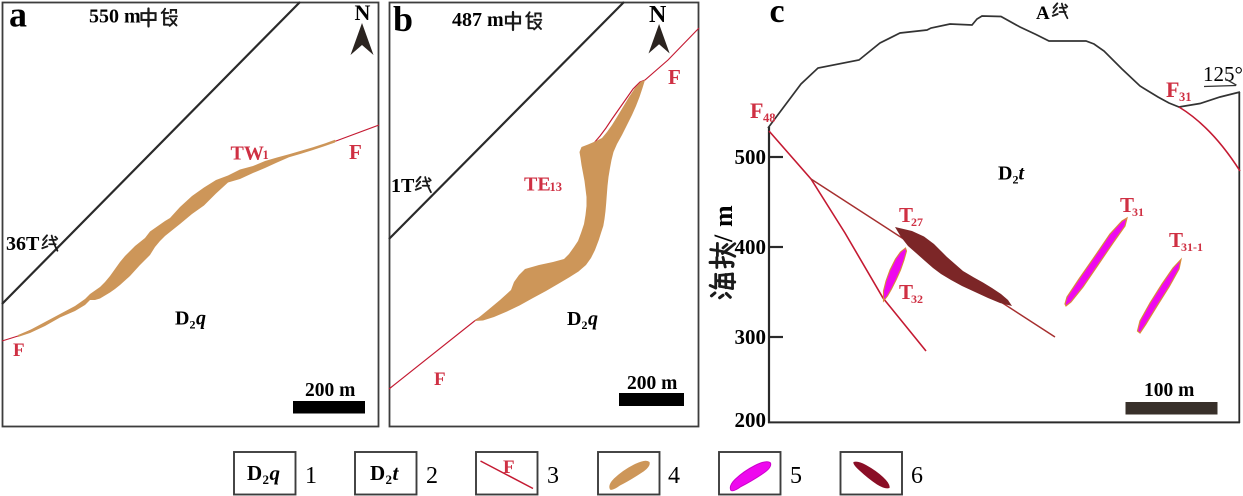  What do you see at coordinates (777, 15) in the screenshot?
I see `svg-text: c` at bounding box center [777, 15].